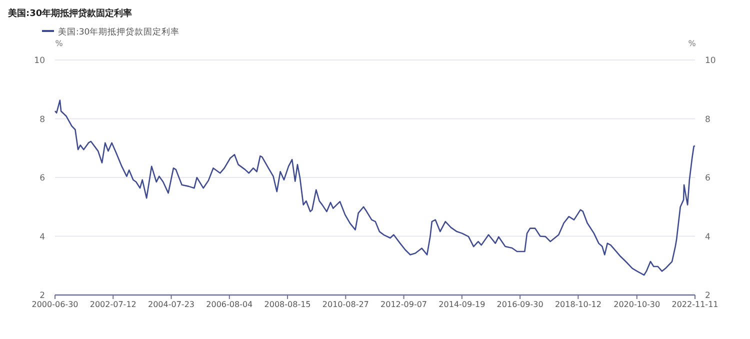 This screenshot has width=750, height=339. Describe the element at coordinates (42, 237) in the screenshot. I see `y-tick-label: 4` at that location.